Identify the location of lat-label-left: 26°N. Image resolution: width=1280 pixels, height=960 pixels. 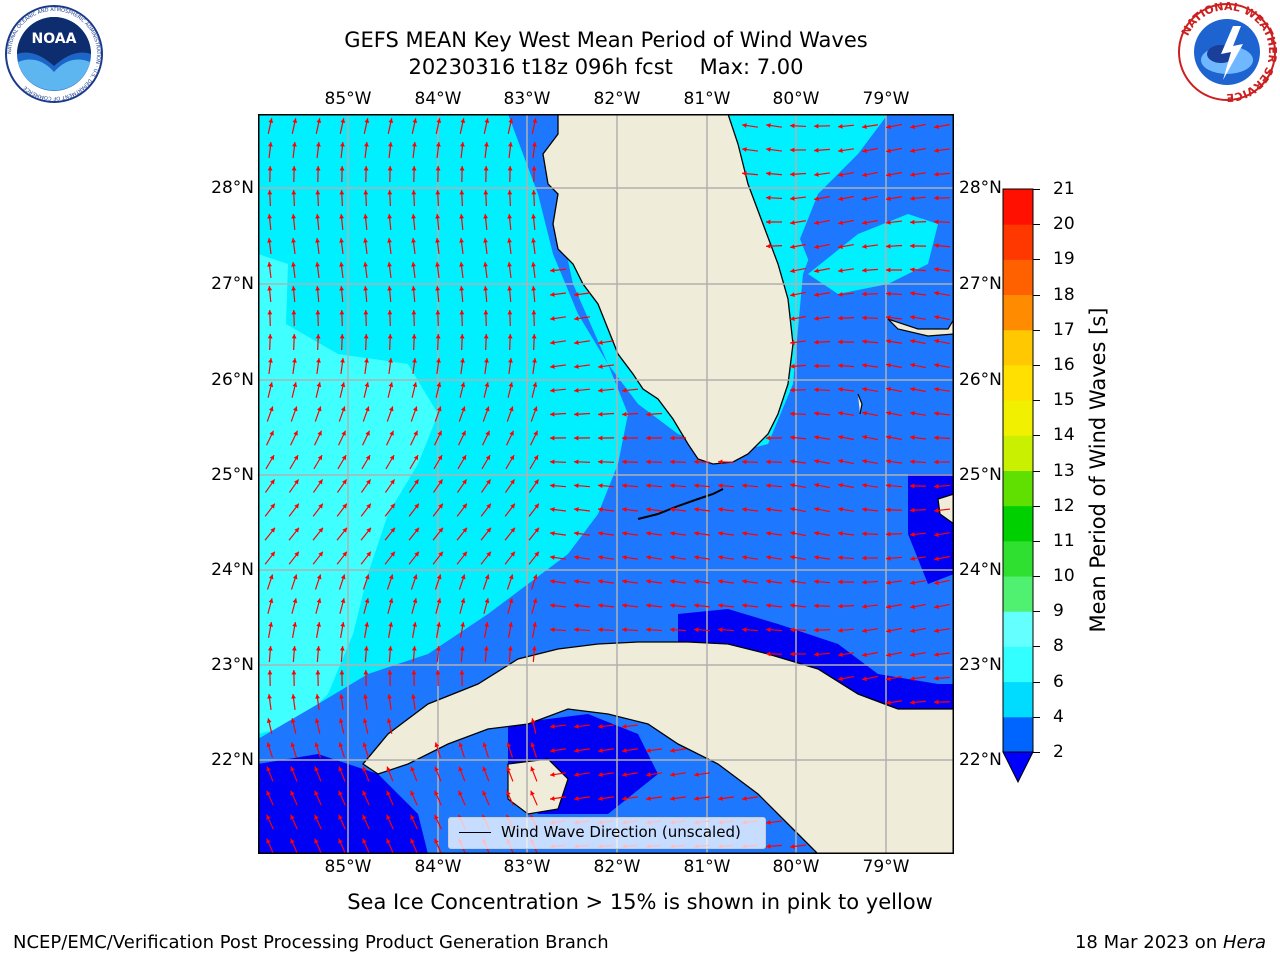
(232, 380).